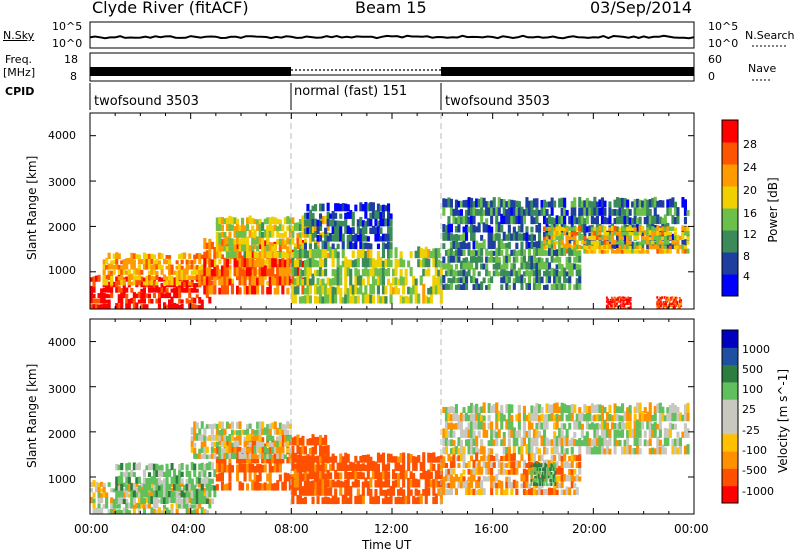 The width and height of the screenshot is (800, 554). Describe the element at coordinates (730, 241) in the screenshot. I see `power-colorbar-swatch` at that location.